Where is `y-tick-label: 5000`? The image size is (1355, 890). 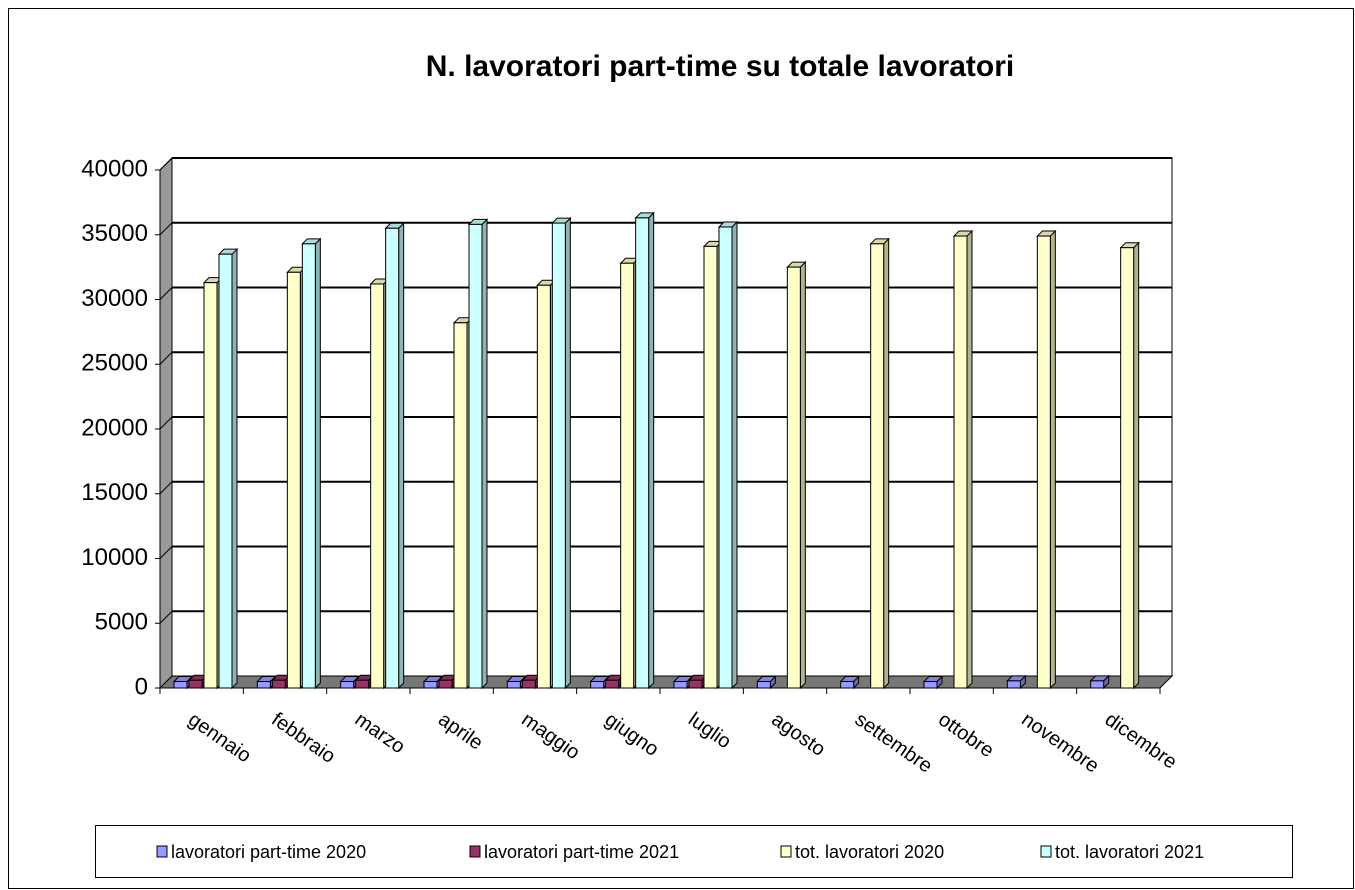 y-tick-label: 5000 is located at coordinates (121, 622).